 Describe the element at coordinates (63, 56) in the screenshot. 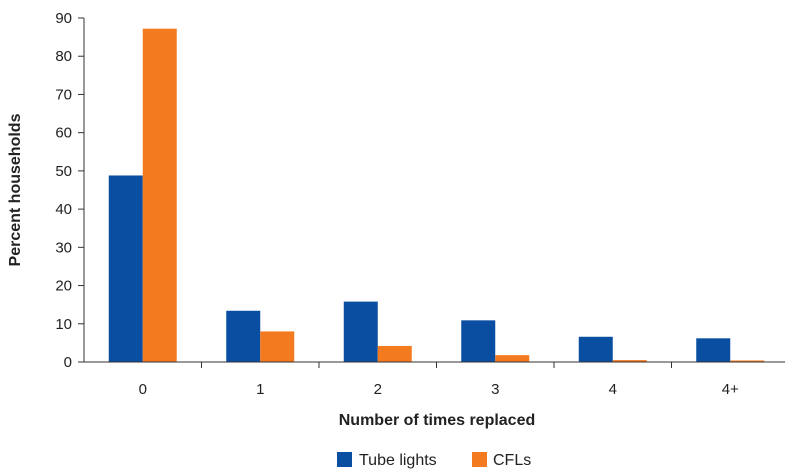

I see `y-tick-label-80: 80` at that location.